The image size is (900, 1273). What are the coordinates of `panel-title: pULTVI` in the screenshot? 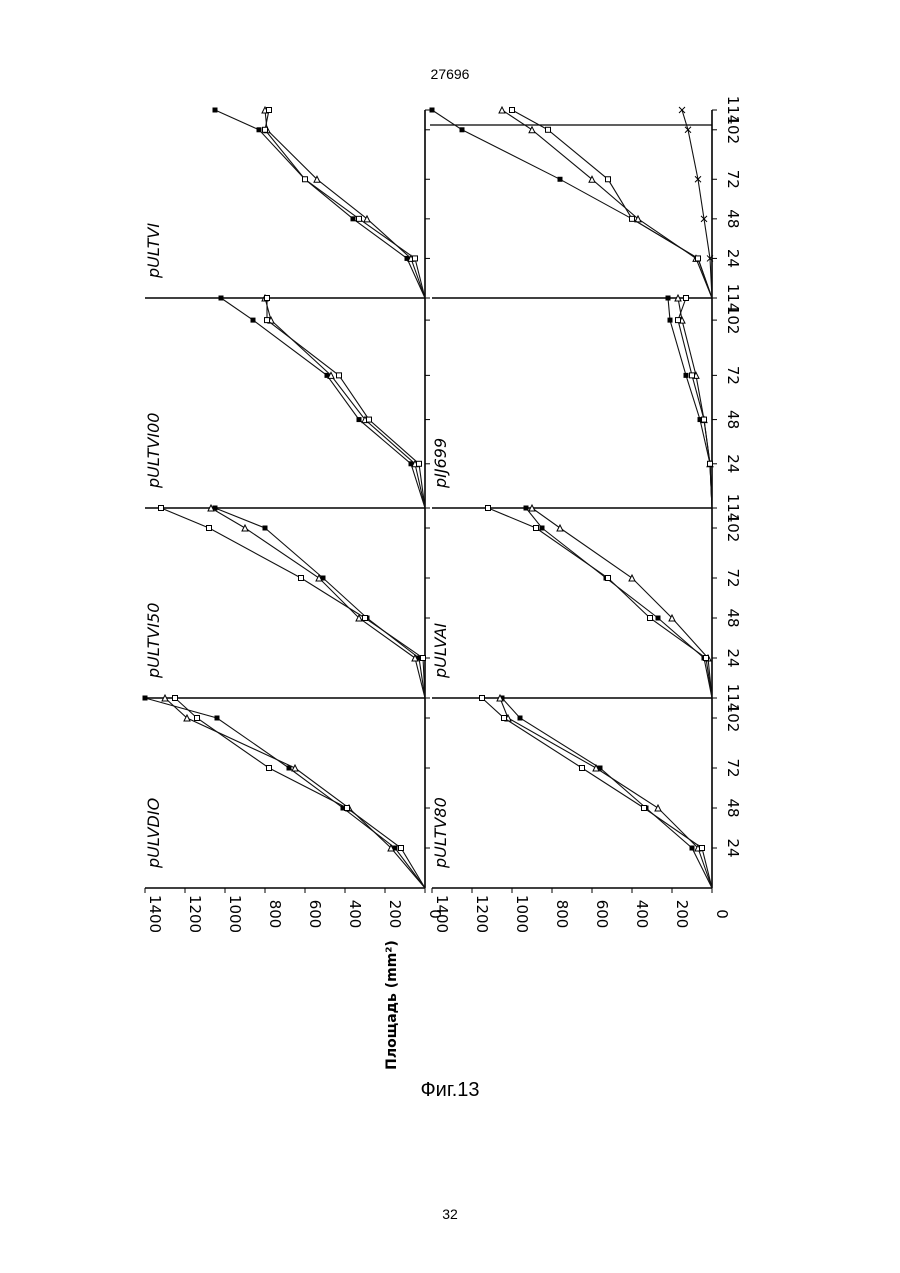 It's located at (153, 251).